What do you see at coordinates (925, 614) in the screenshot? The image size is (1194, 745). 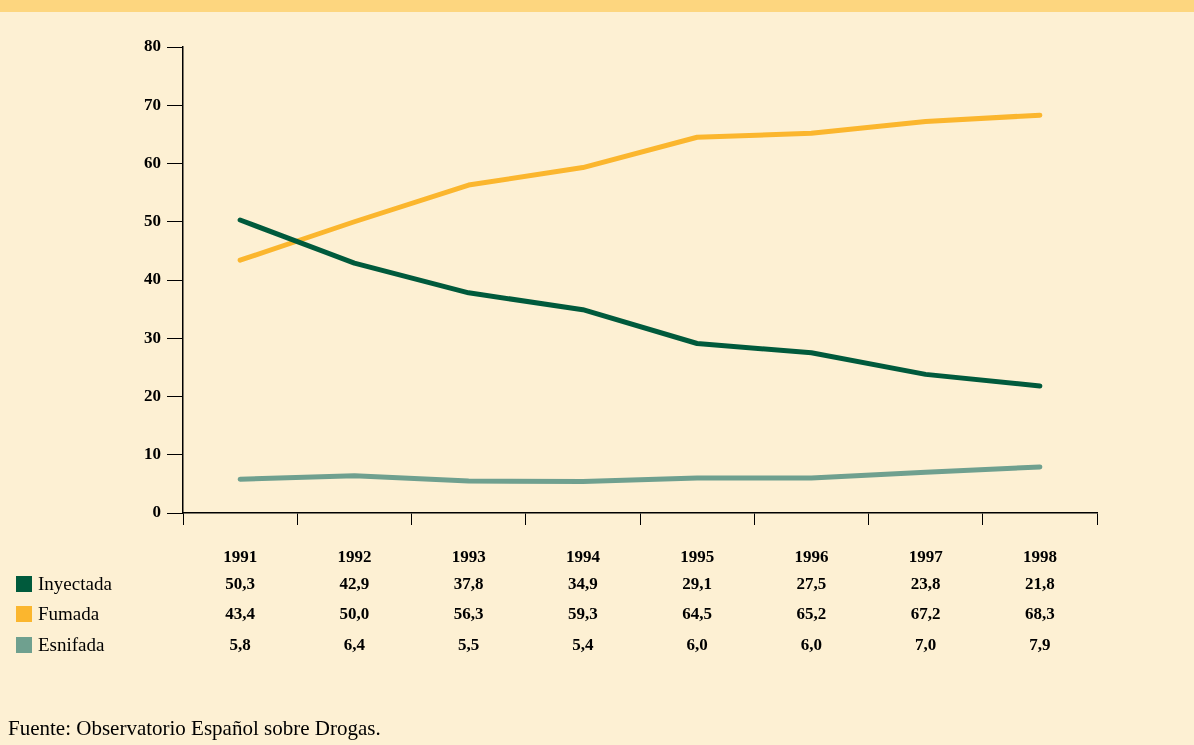 I see `data-label: 67,2` at bounding box center [925, 614].